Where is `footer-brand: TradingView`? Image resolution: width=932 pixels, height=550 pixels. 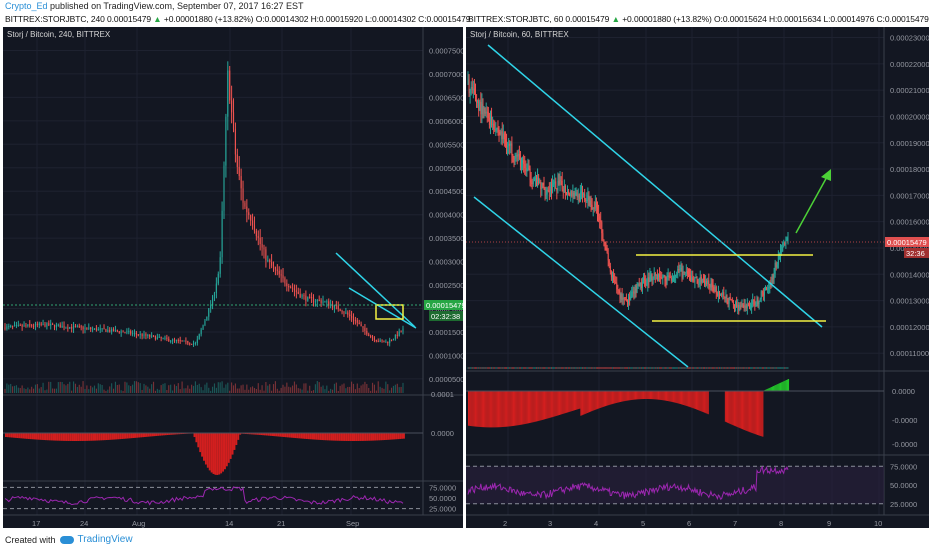 footer-brand: TradingView is located at coordinates (105, 539).